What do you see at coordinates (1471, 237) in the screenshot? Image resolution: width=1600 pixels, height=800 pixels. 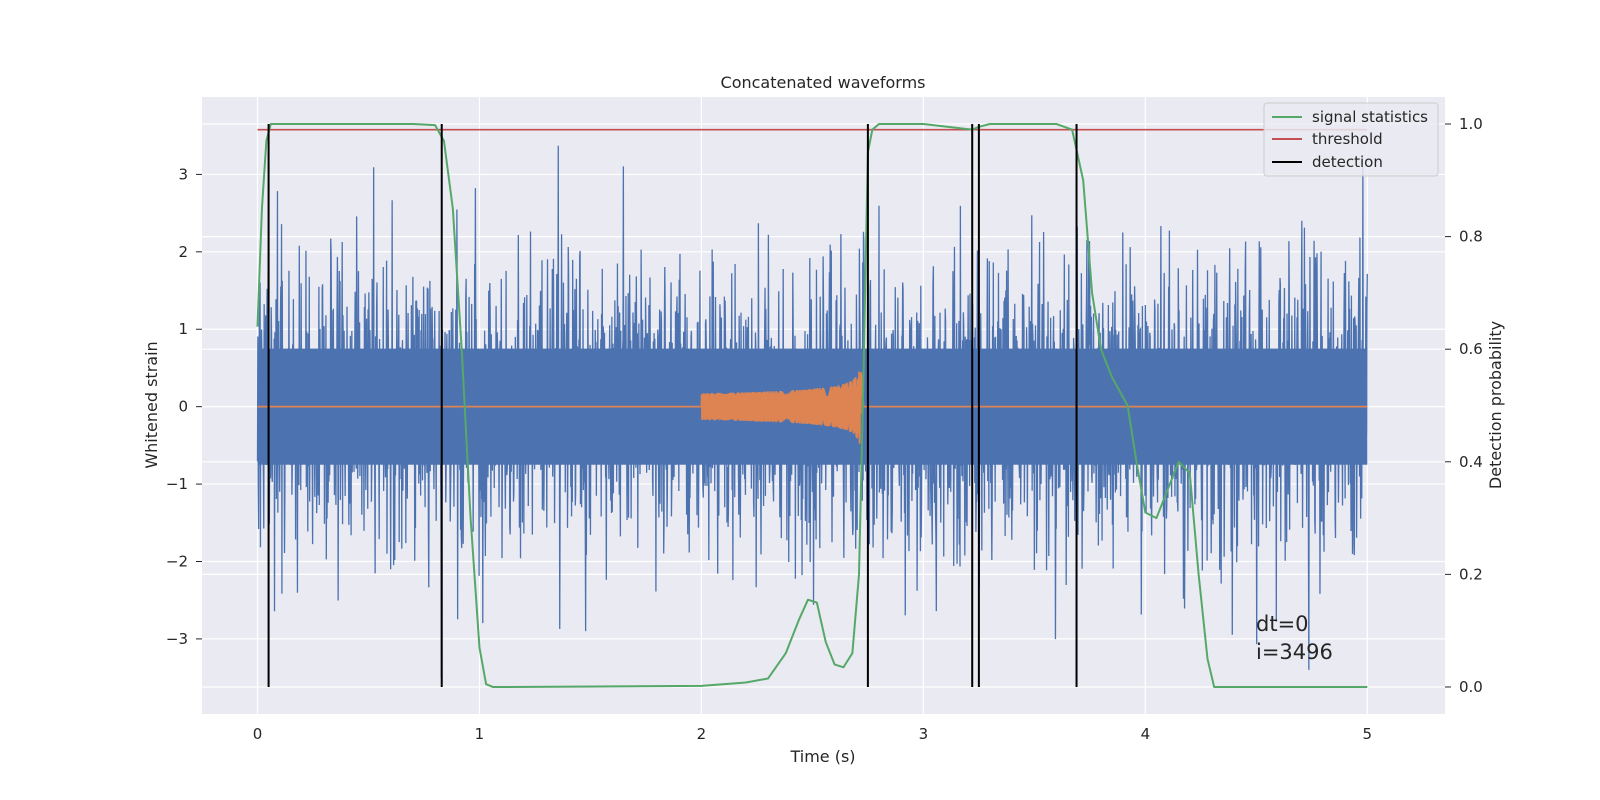 I see `y2-tick-label: 0.8` at bounding box center [1471, 237].